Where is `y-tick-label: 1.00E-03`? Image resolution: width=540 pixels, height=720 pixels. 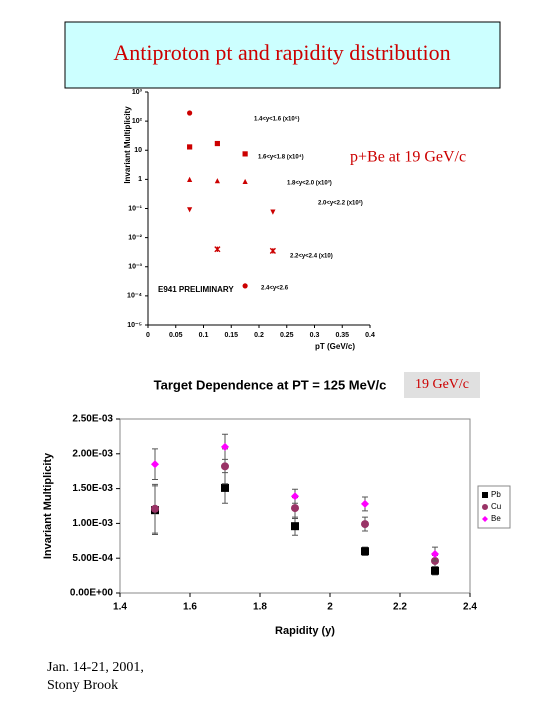 y-tick-label: 1.00E-03 is located at coordinates (92, 523).